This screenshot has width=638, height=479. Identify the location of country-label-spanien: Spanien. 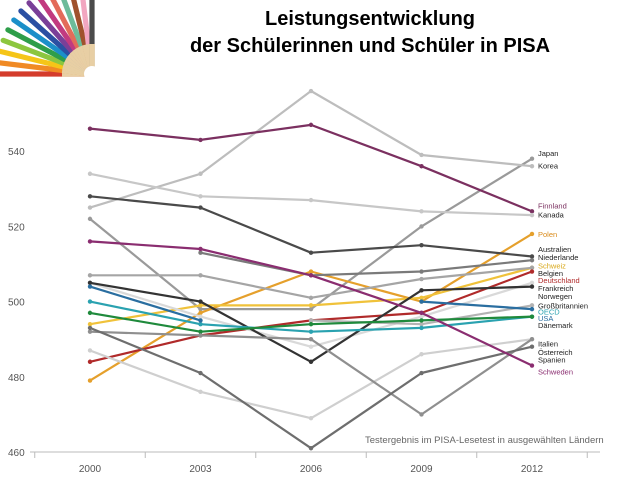
(552, 360).